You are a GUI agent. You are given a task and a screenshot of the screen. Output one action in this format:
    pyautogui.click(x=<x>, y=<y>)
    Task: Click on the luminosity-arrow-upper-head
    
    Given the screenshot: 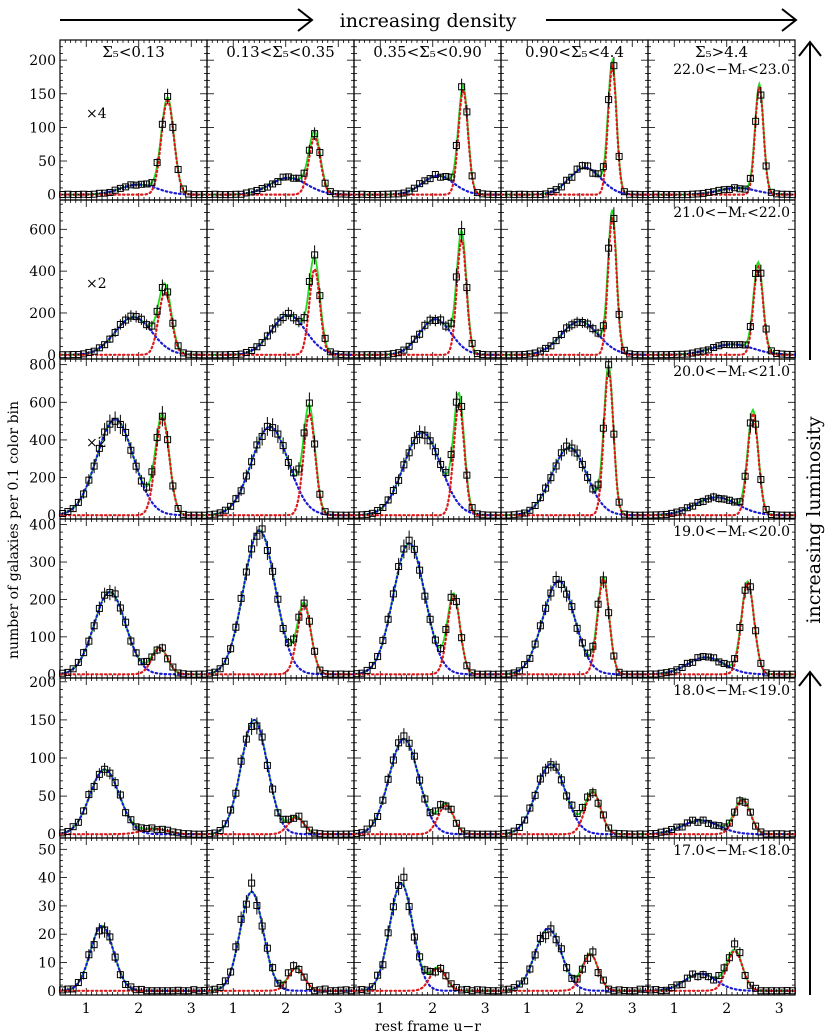 What is the action you would take?
    pyautogui.click(x=810, y=48)
    